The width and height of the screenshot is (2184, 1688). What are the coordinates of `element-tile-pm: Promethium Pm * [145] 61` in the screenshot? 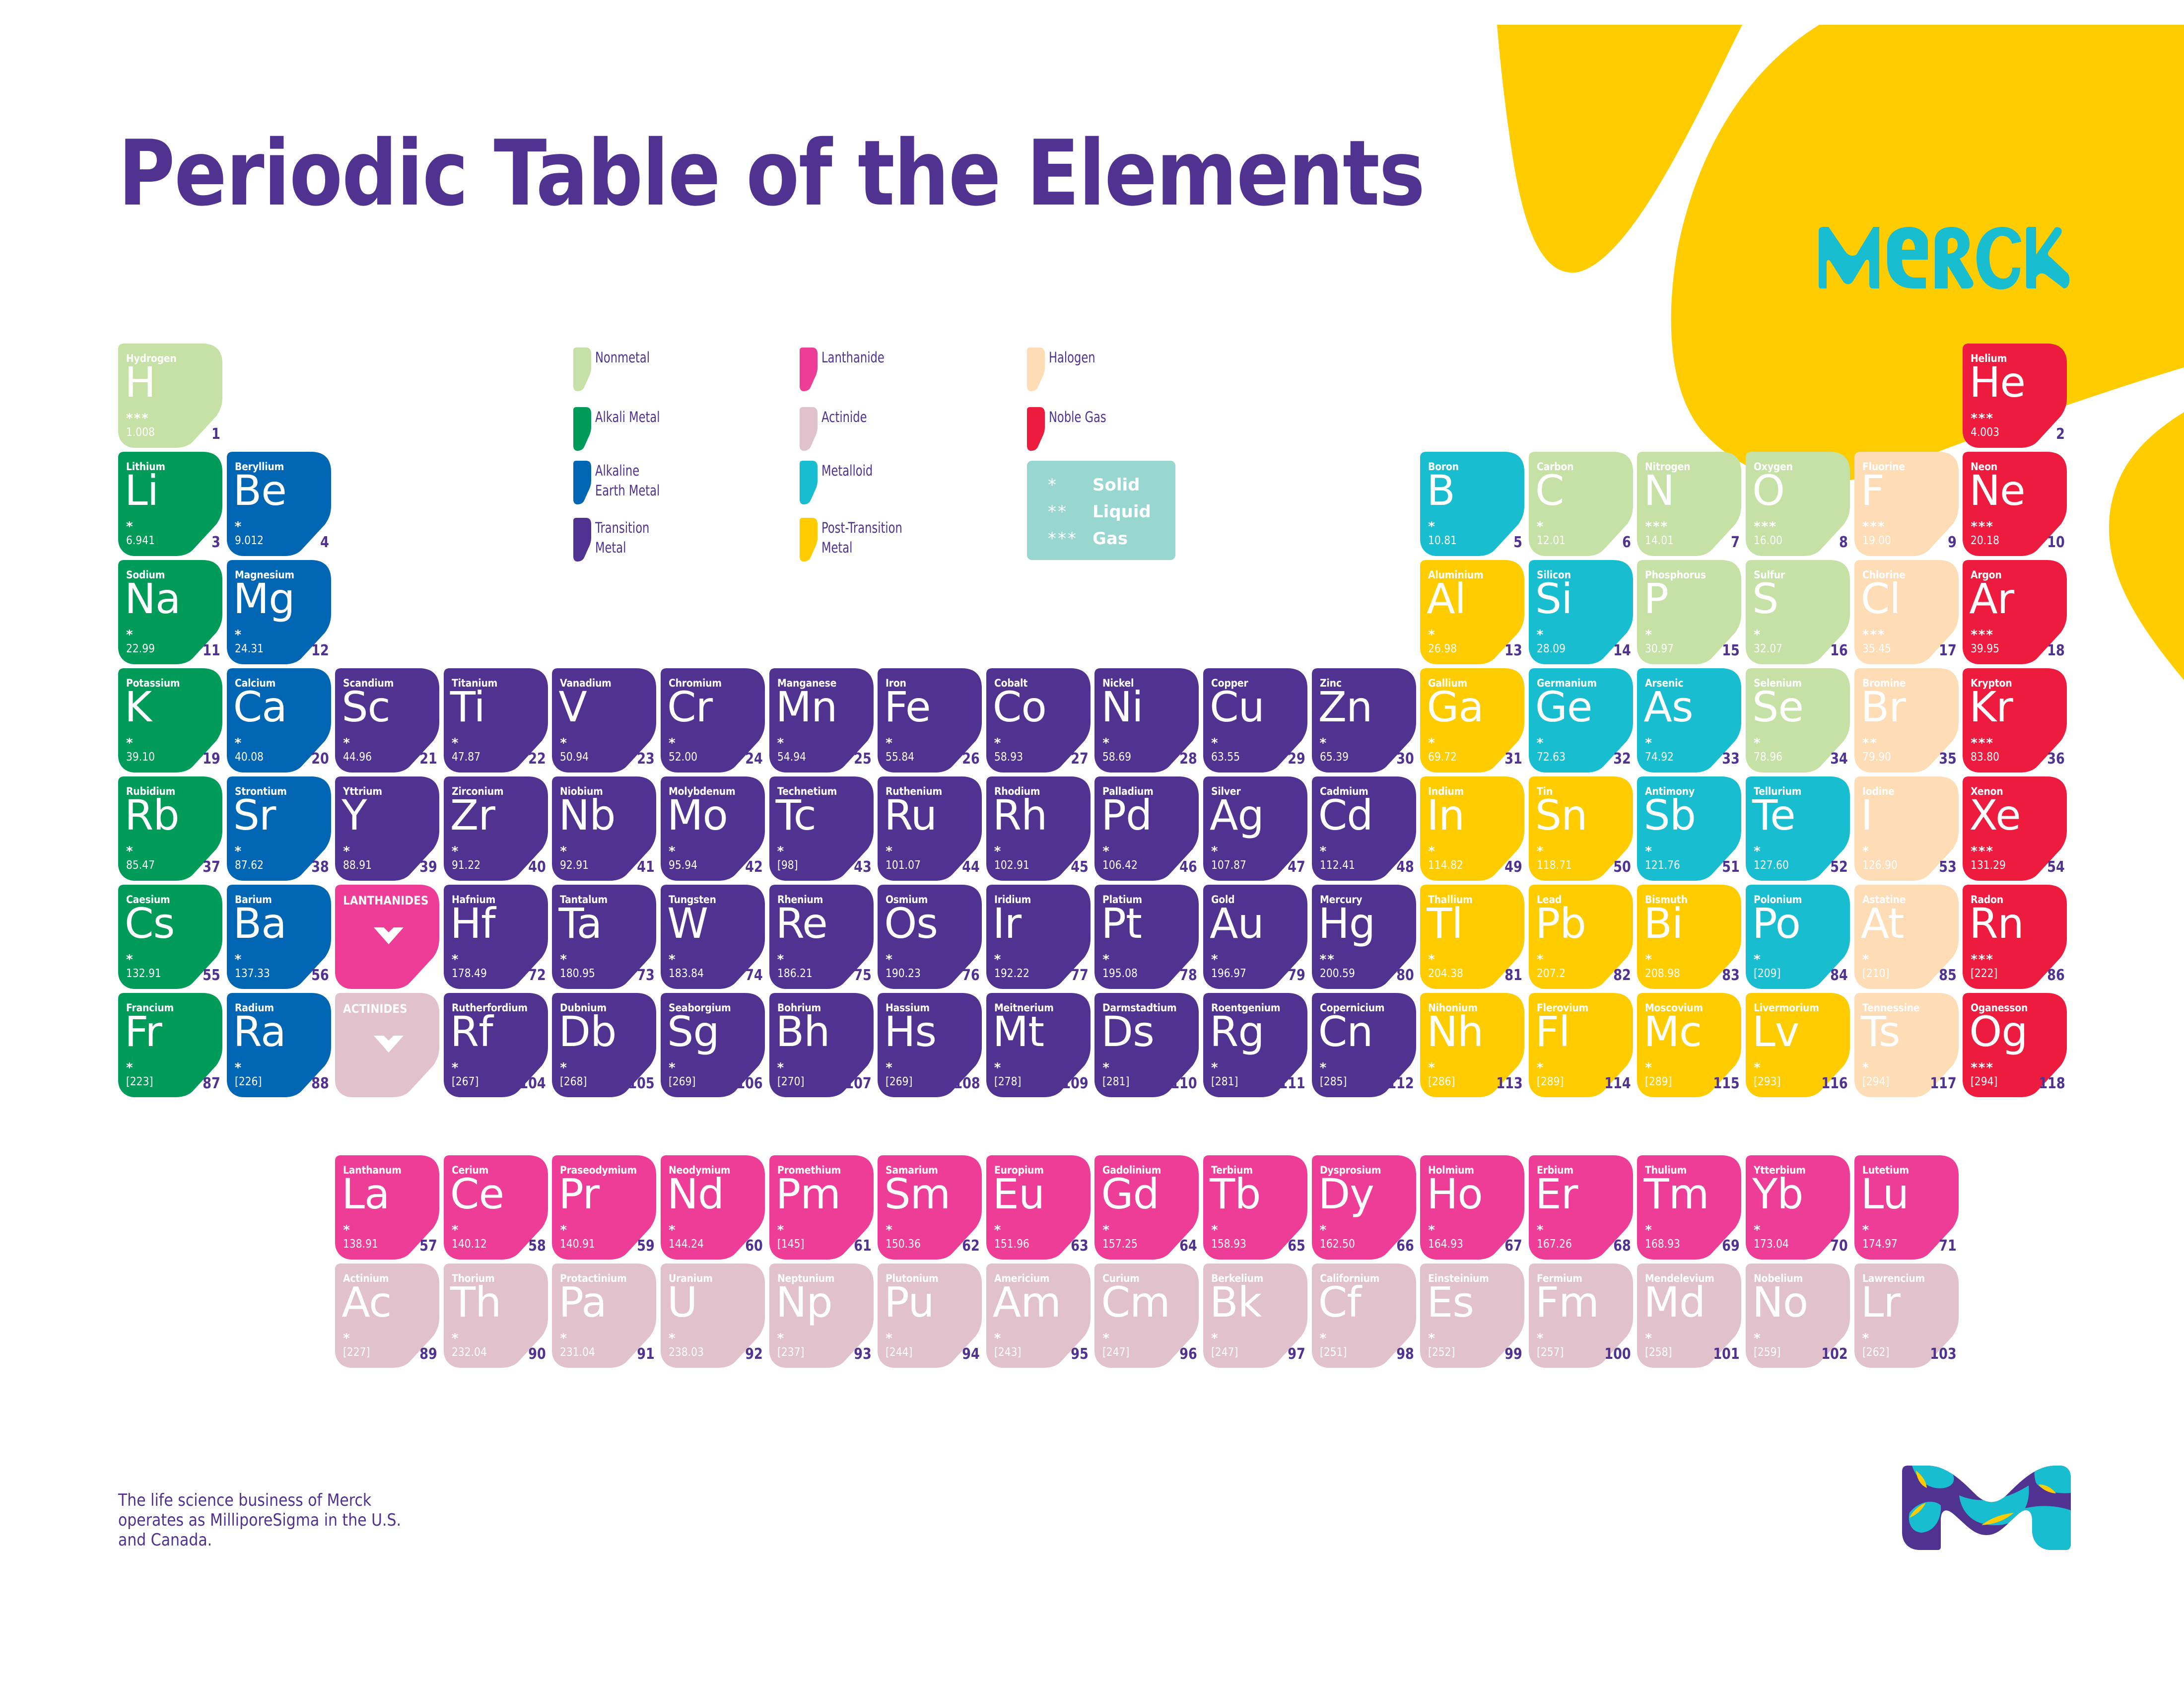 It's located at (821, 1207).